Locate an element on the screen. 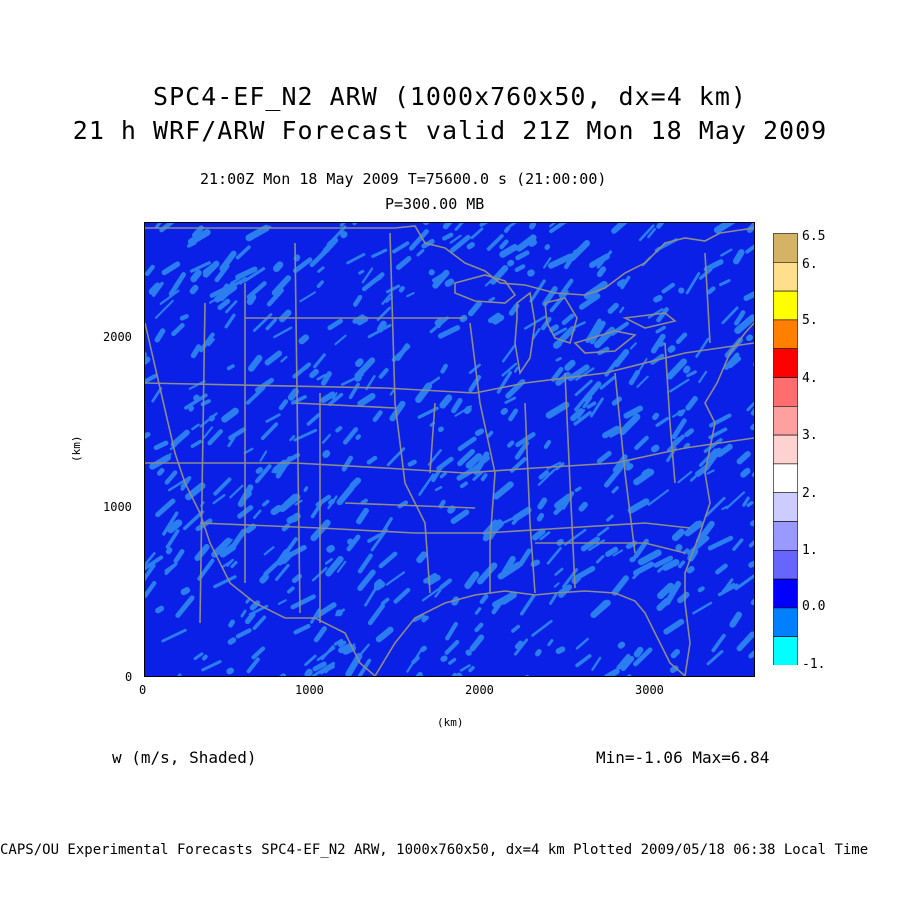 Image resolution: width=900 pixels, height=900 pixels. colorbar-label: 4. is located at coordinates (810, 378).